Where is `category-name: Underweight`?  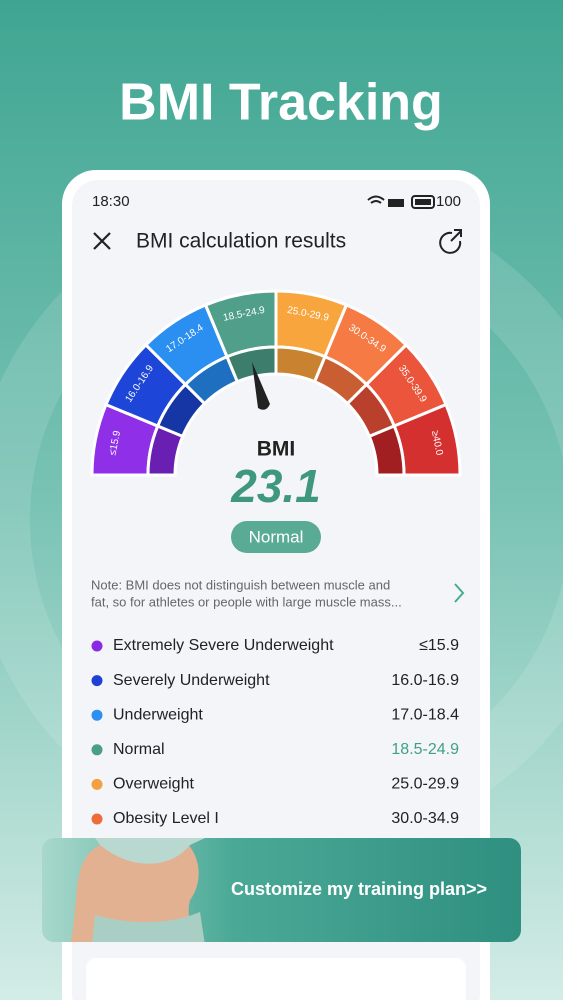 category-name: Underweight is located at coordinates (158, 714).